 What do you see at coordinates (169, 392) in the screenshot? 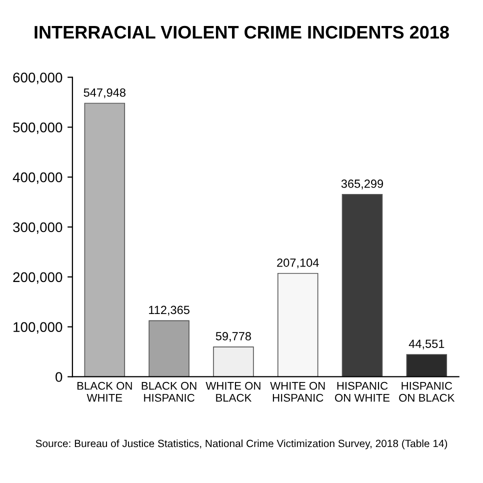
I see `x-tick-label: BLACK ON HISPANIC` at bounding box center [169, 392].